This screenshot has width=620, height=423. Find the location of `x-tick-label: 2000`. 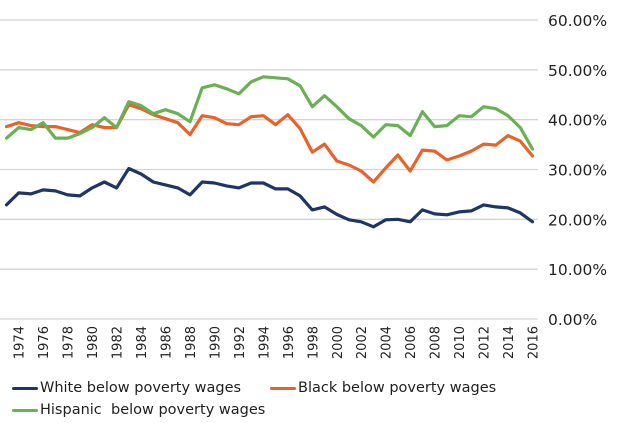

x-tick-label: 2000 is located at coordinates (338, 342).